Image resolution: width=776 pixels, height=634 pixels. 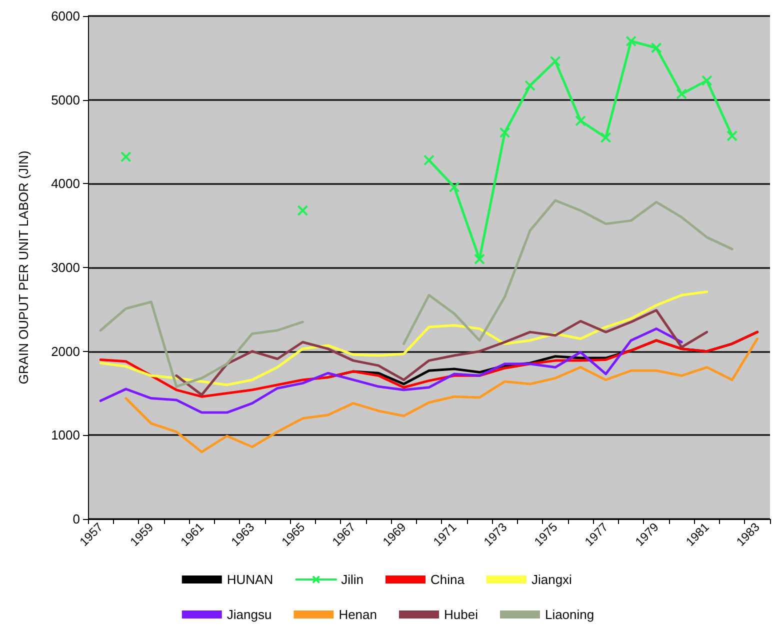 What do you see at coordinates (352, 579) in the screenshot?
I see `legend-label: Jilin` at bounding box center [352, 579].